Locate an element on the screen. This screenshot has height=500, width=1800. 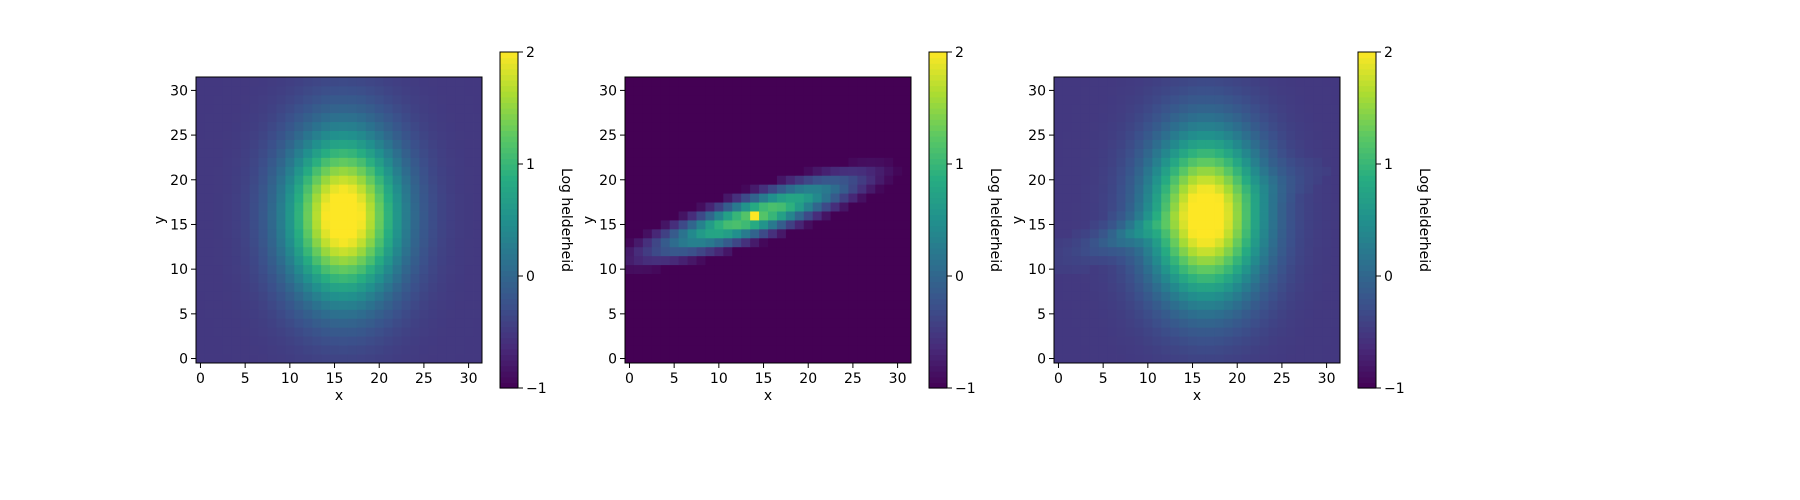
x-axis-label: x is located at coordinates (339, 396).